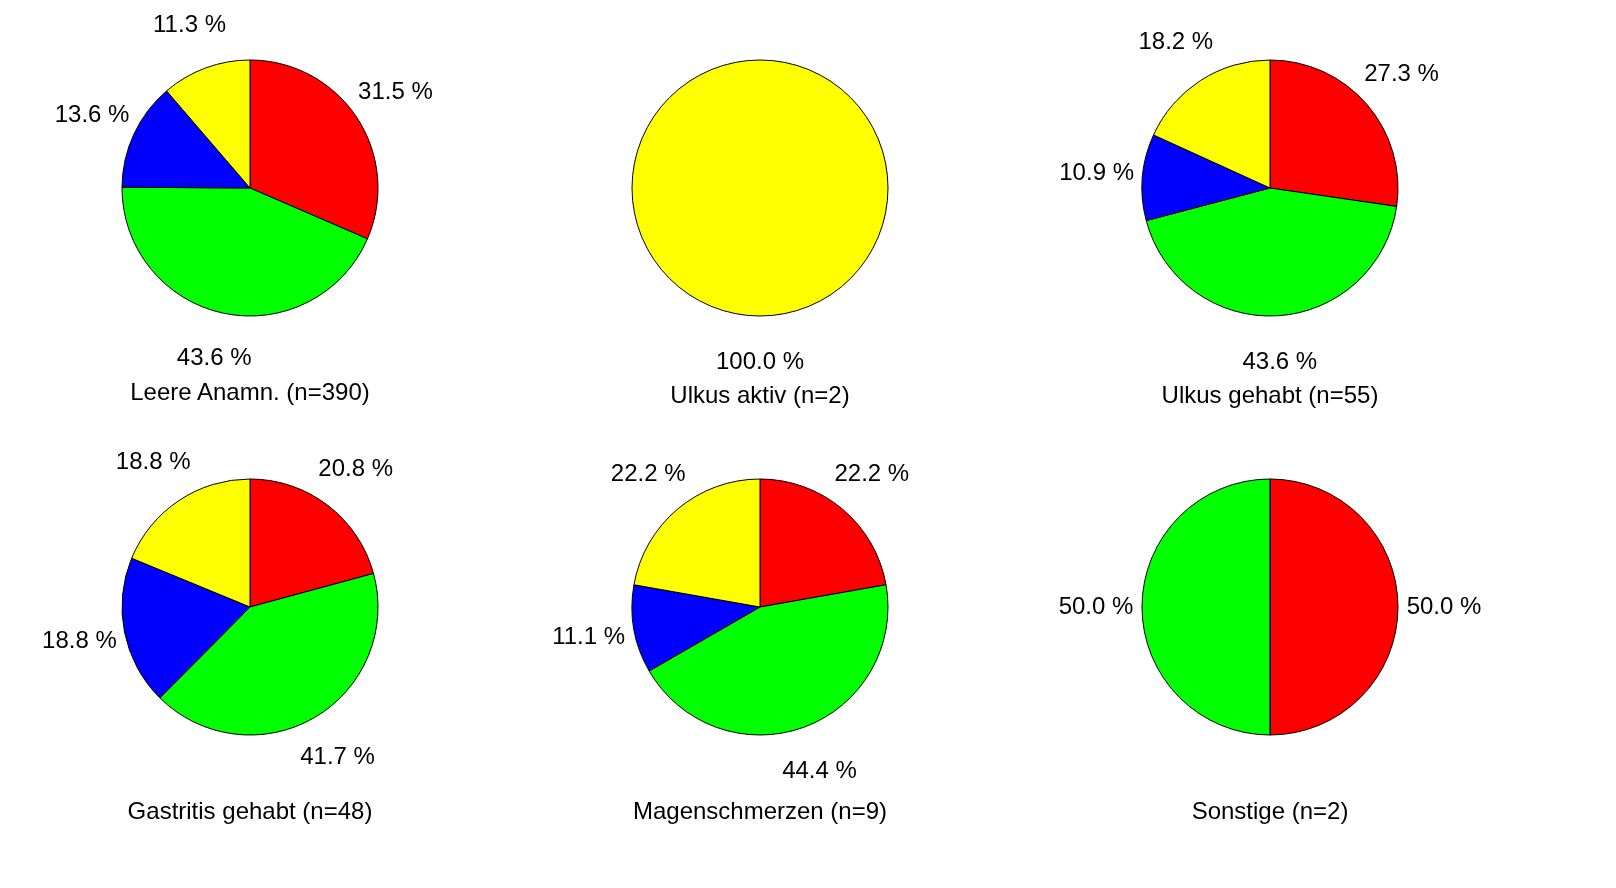 The height and width of the screenshot is (888, 1616). What do you see at coordinates (250, 391) in the screenshot?
I see `text: Leere Anamn. (n=390)` at bounding box center [250, 391].